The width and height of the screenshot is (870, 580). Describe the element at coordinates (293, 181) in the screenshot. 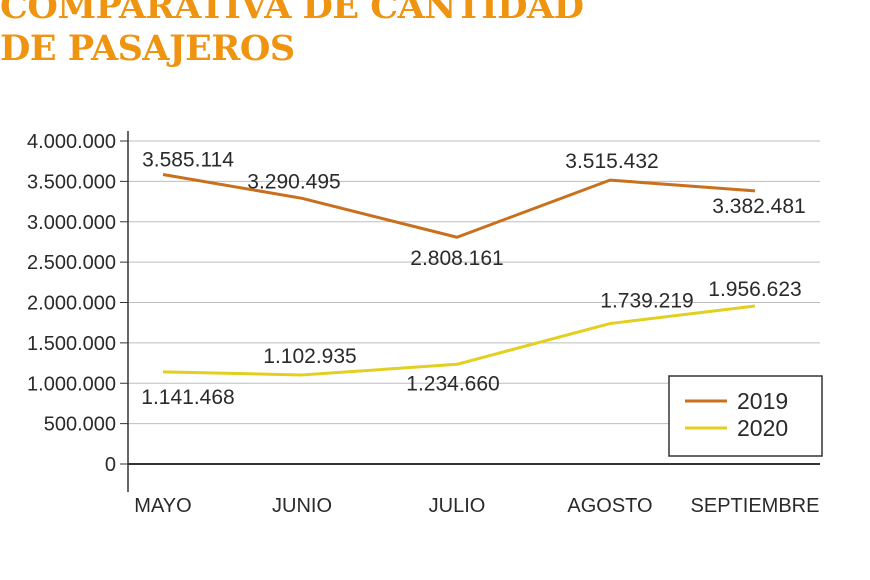

I see `data-label: 3.290.495` at that location.